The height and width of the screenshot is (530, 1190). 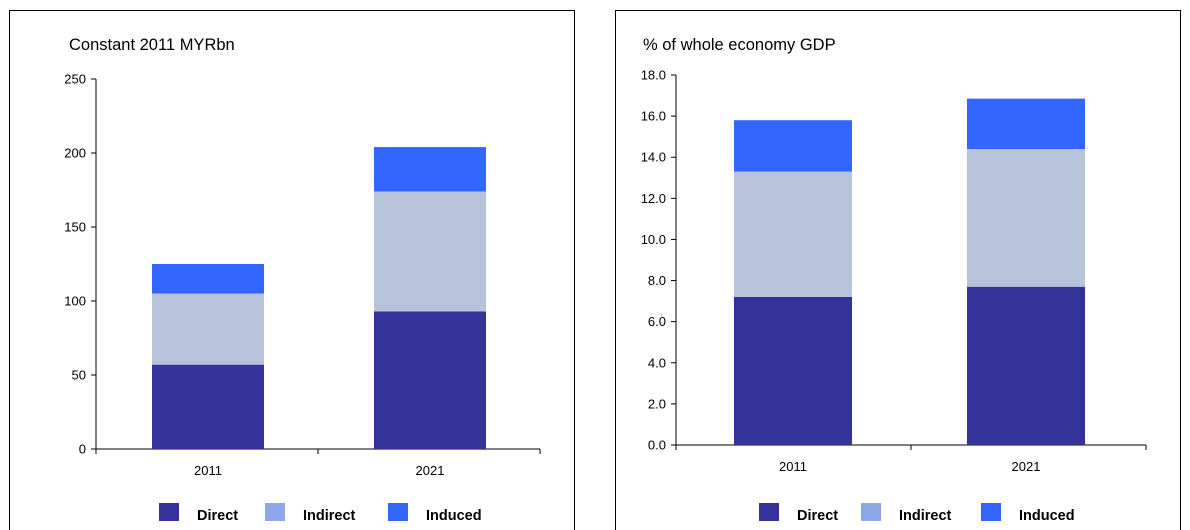 What do you see at coordinates (1026, 365) in the screenshot?
I see `right-bar-direct-2021` at bounding box center [1026, 365].